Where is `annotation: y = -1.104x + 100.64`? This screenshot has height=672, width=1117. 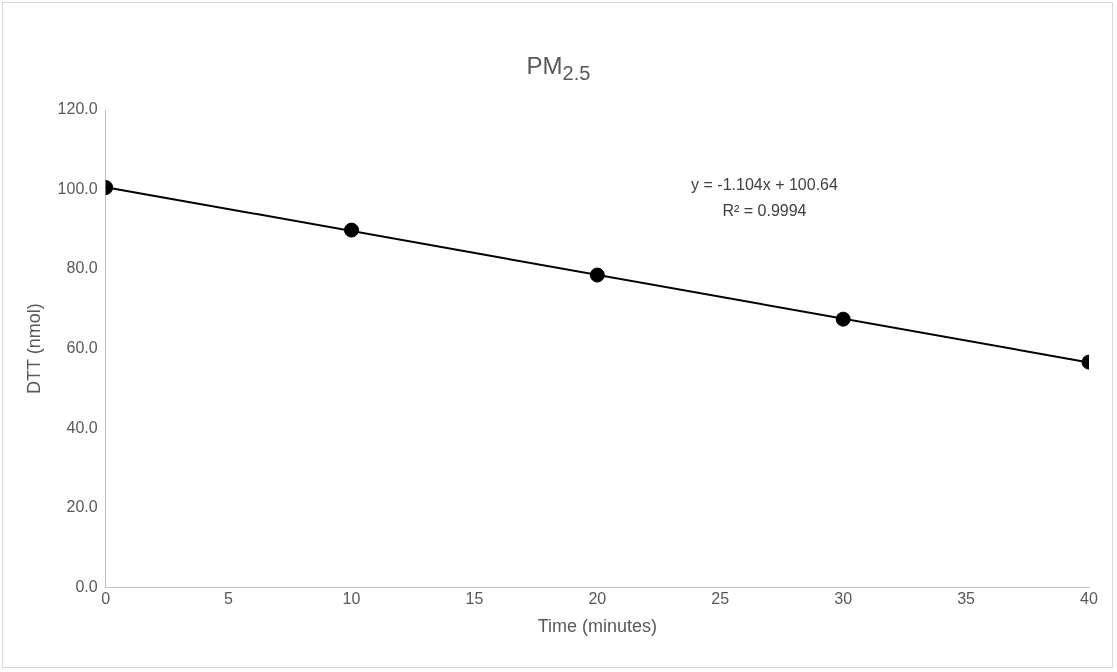 annotation: y = -1.104x + 100.64 is located at coordinates (764, 184).